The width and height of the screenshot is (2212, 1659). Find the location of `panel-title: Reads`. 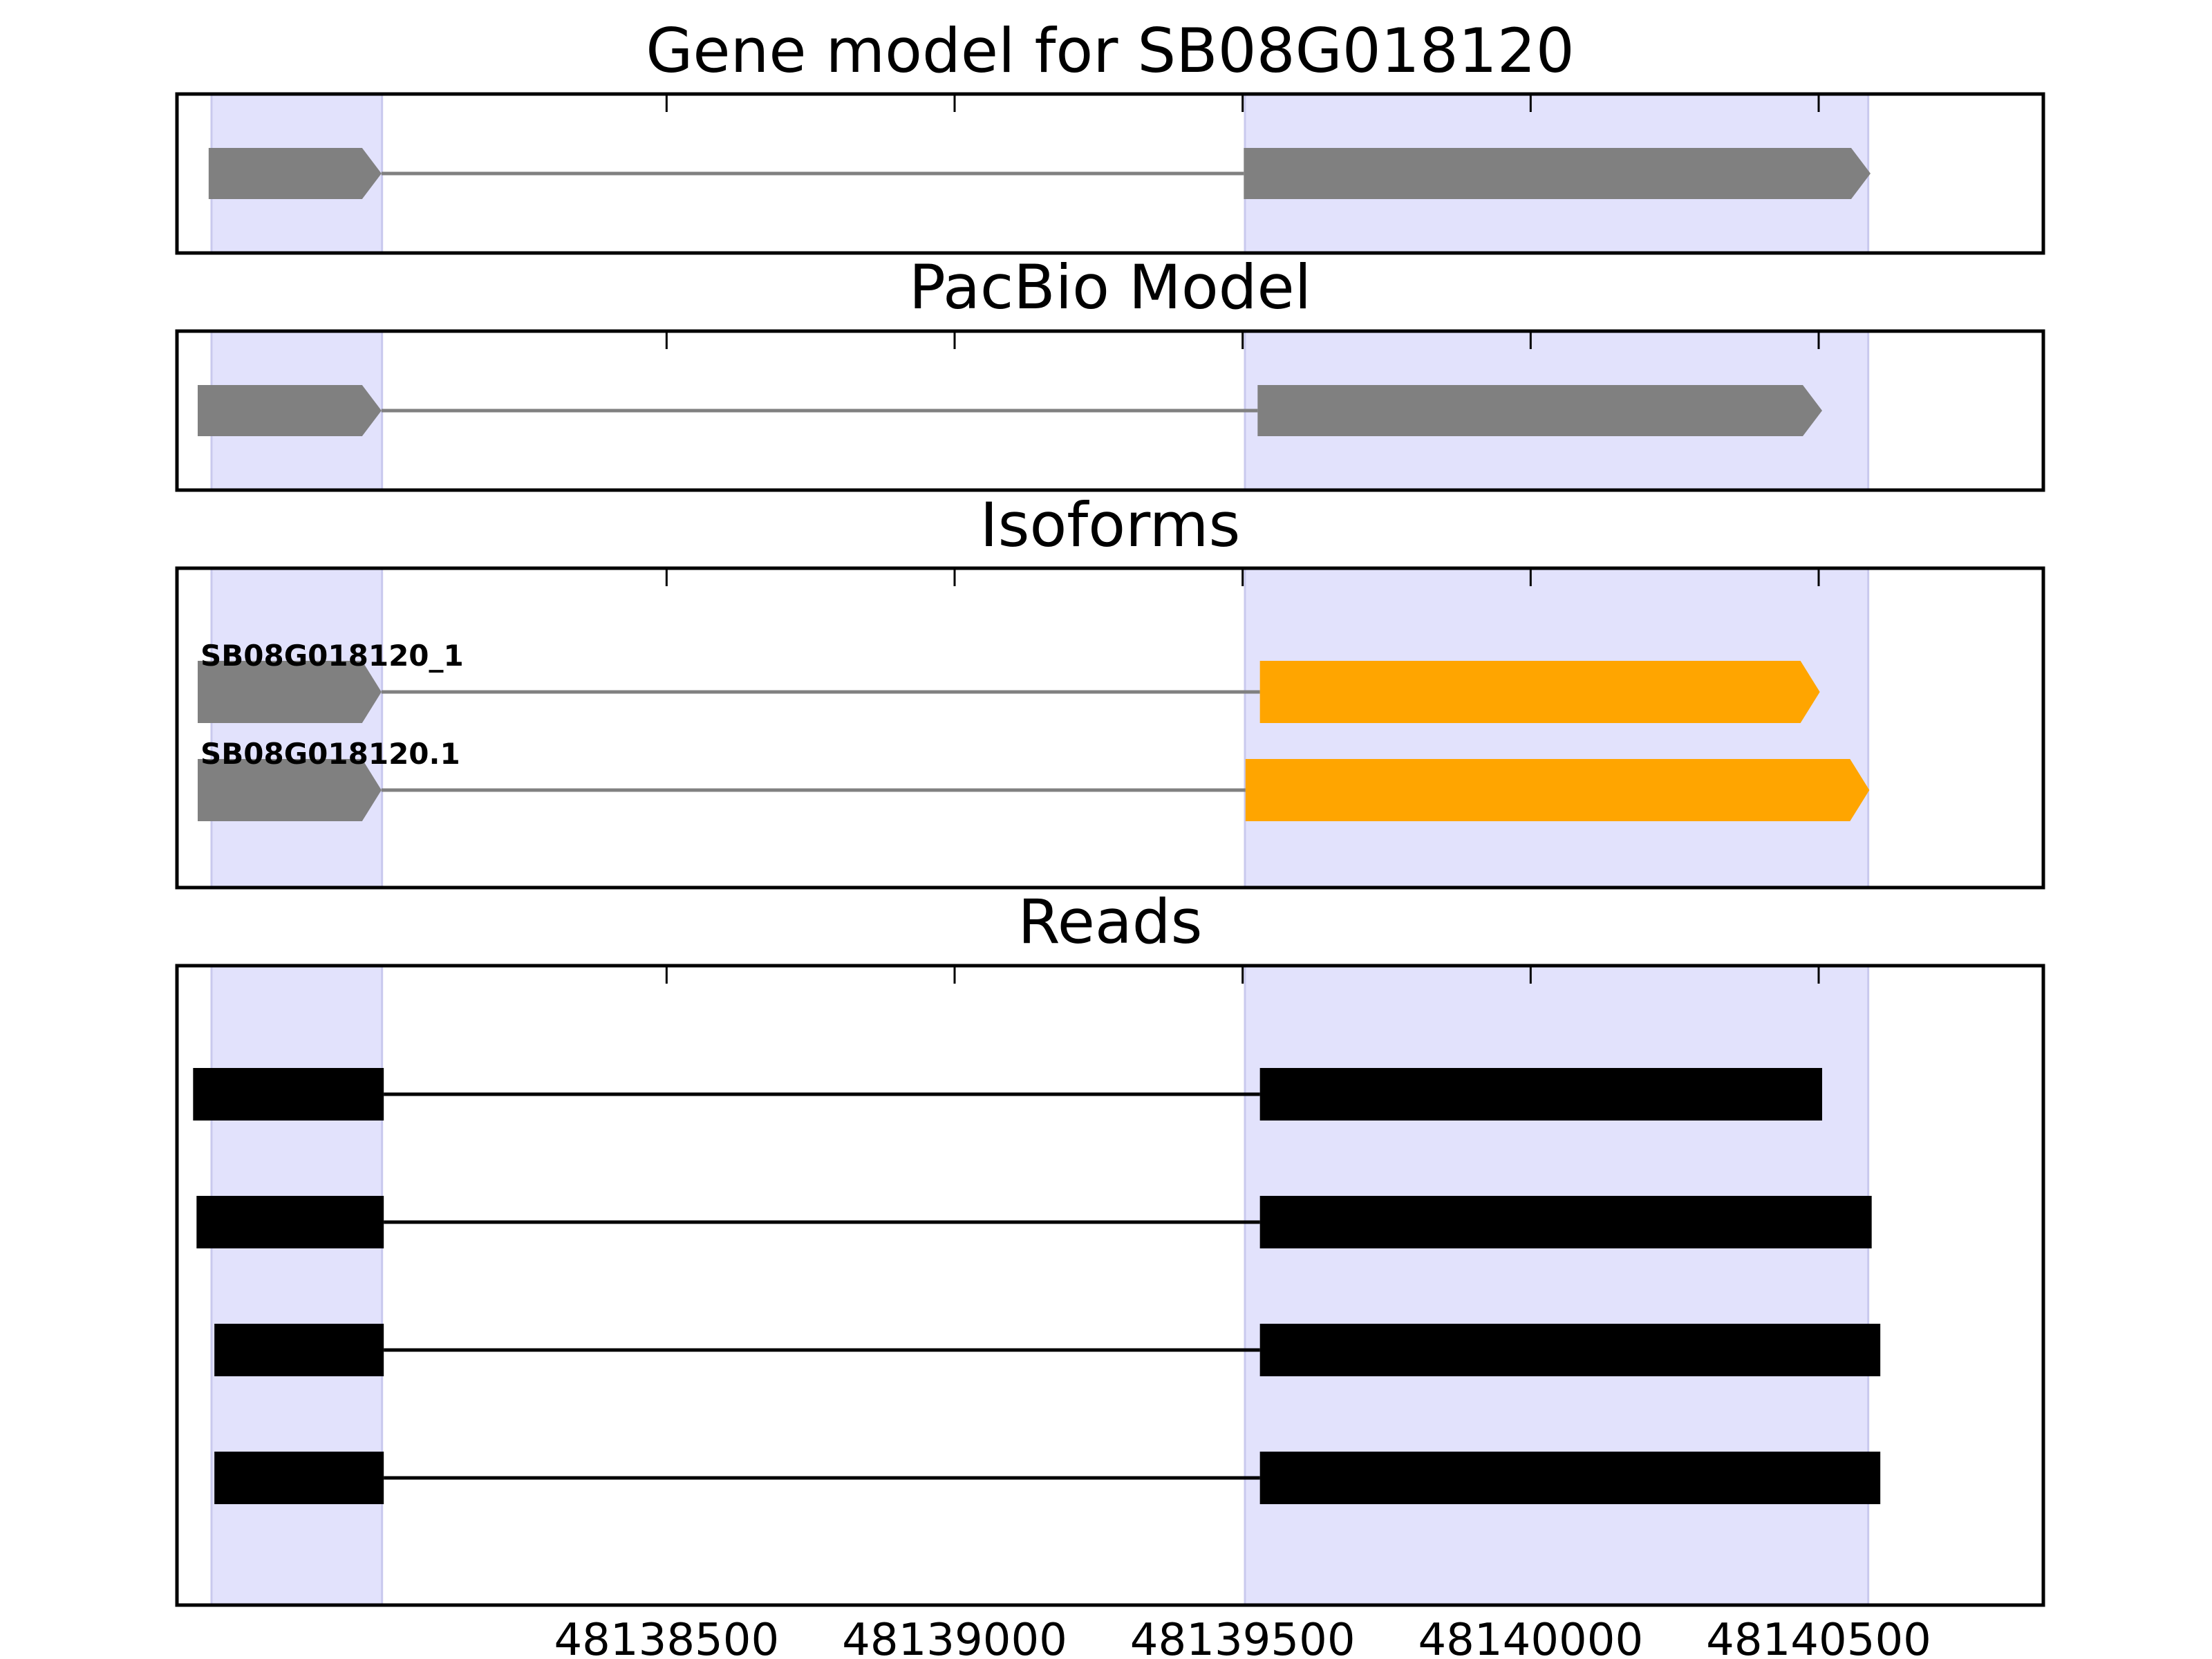

panel-title: Reads is located at coordinates (1110, 922).